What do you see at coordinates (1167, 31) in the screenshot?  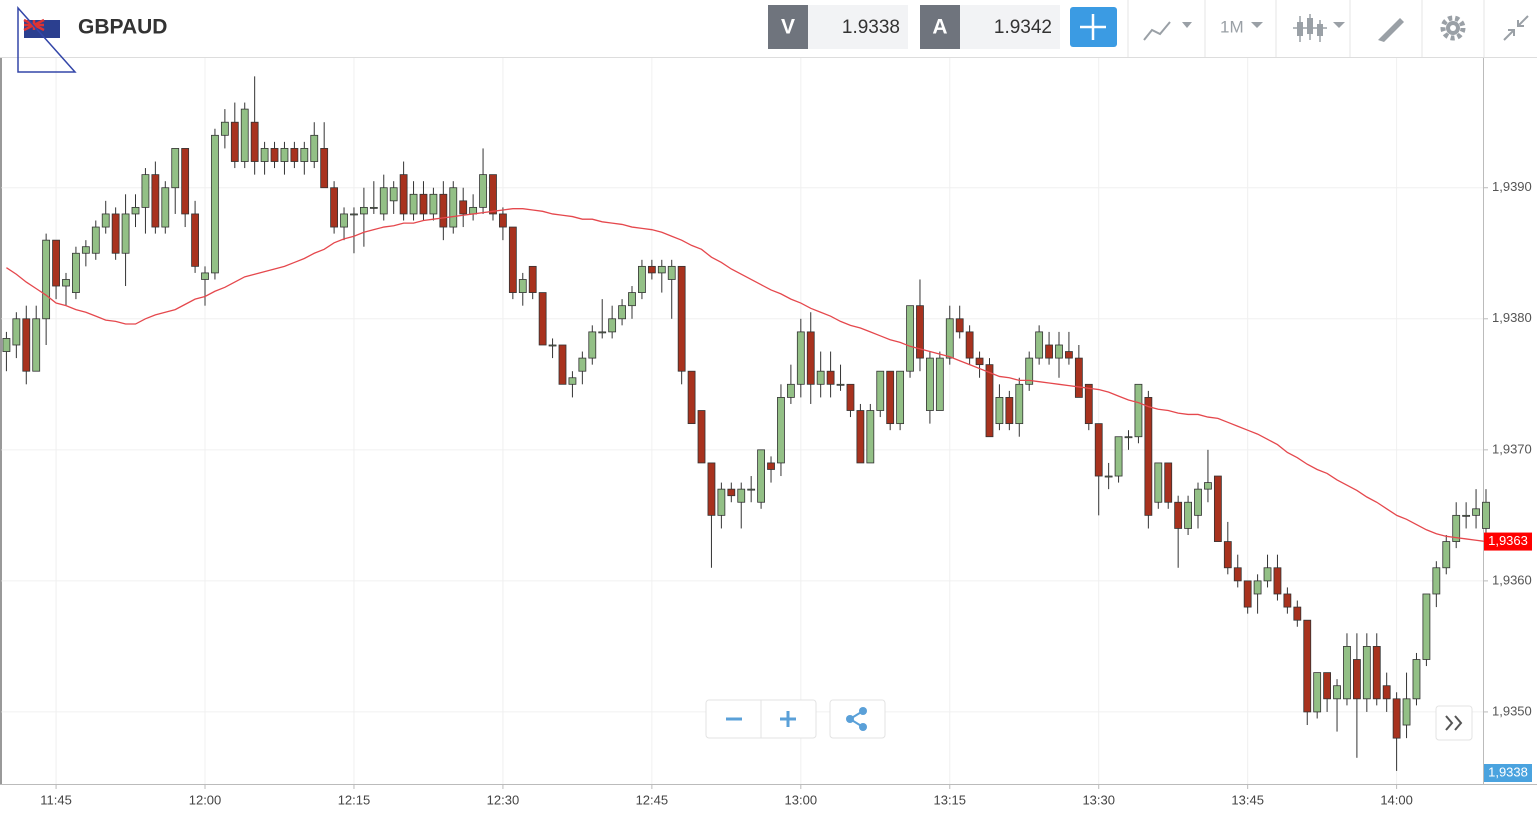 I see `chart-type-button` at bounding box center [1167, 31].